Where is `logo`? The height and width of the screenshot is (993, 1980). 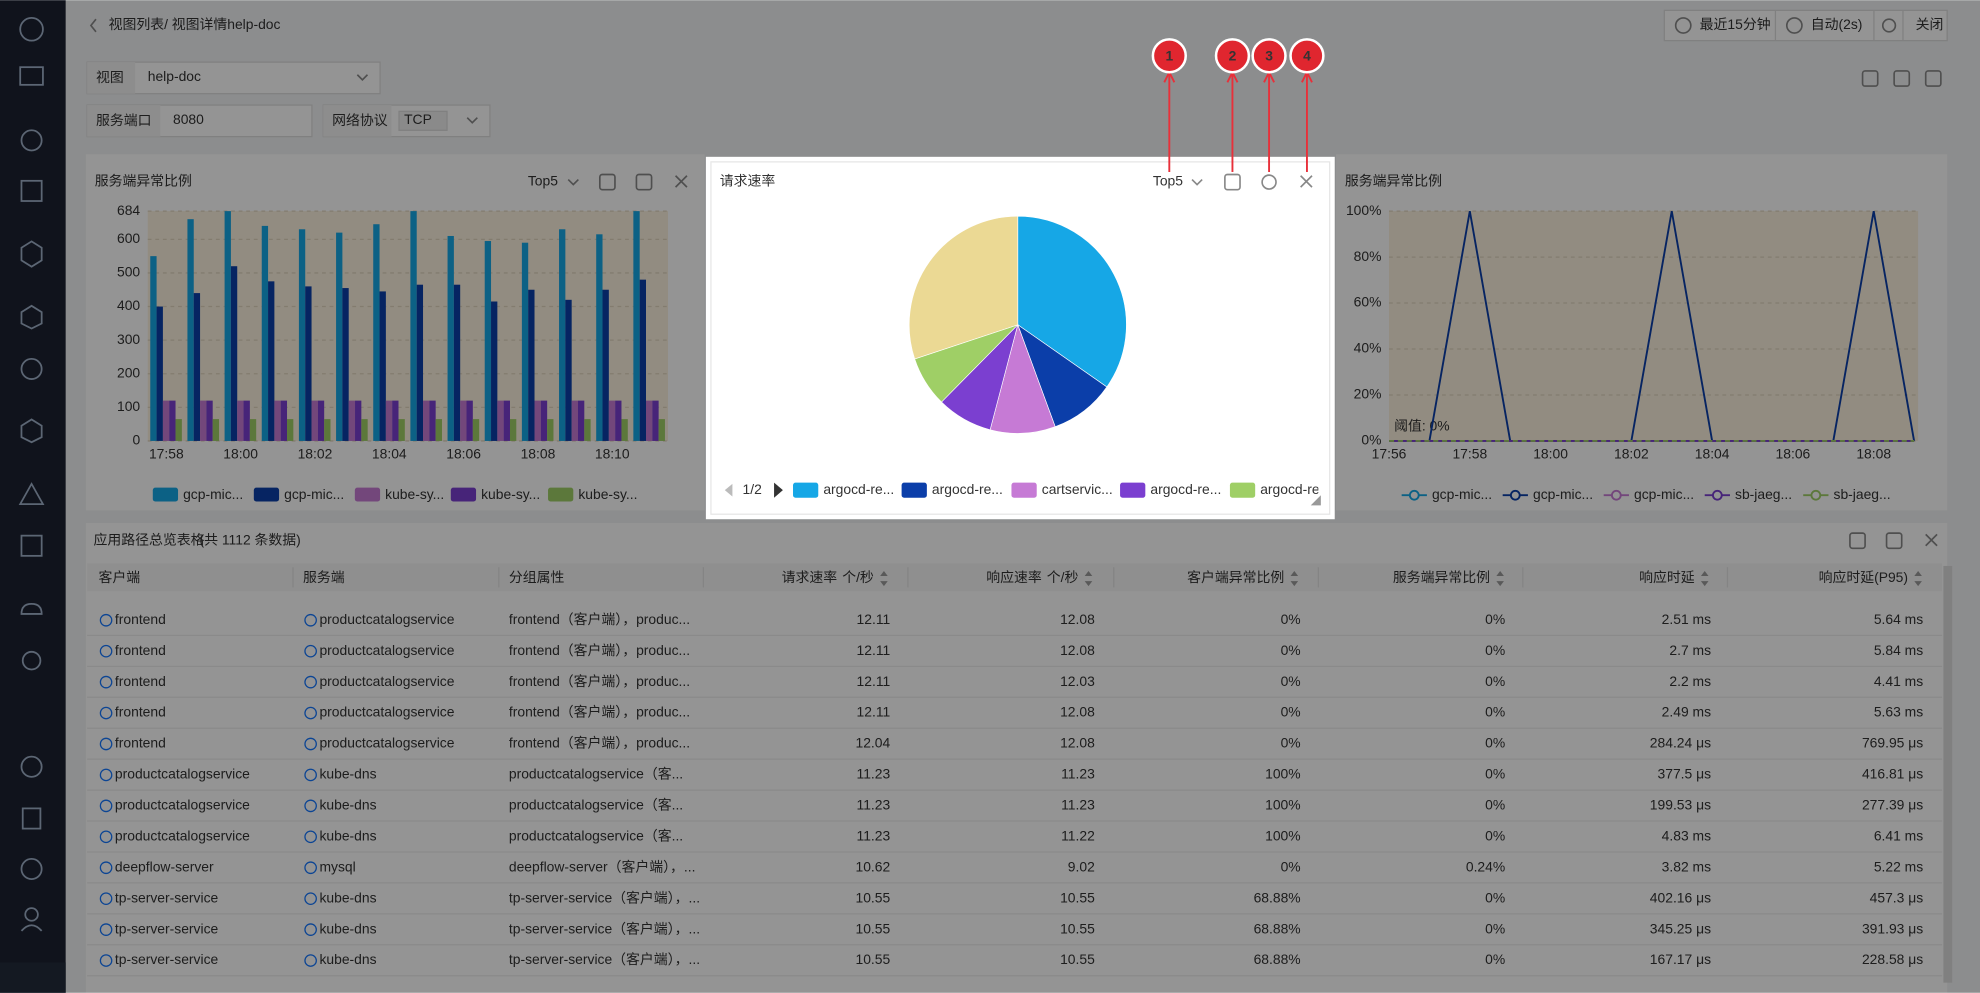
logo is located at coordinates (31, 29).